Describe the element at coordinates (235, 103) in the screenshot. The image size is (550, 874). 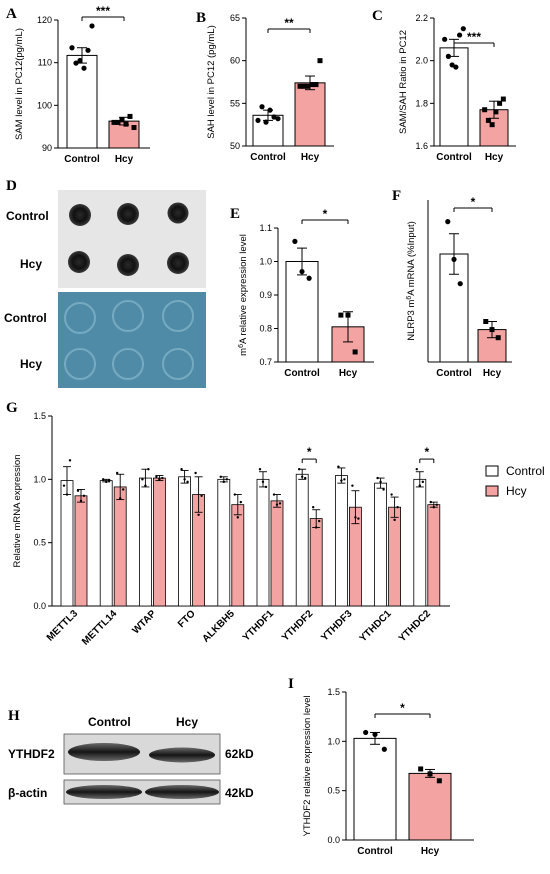
I see `y-tick-label: 55` at that location.